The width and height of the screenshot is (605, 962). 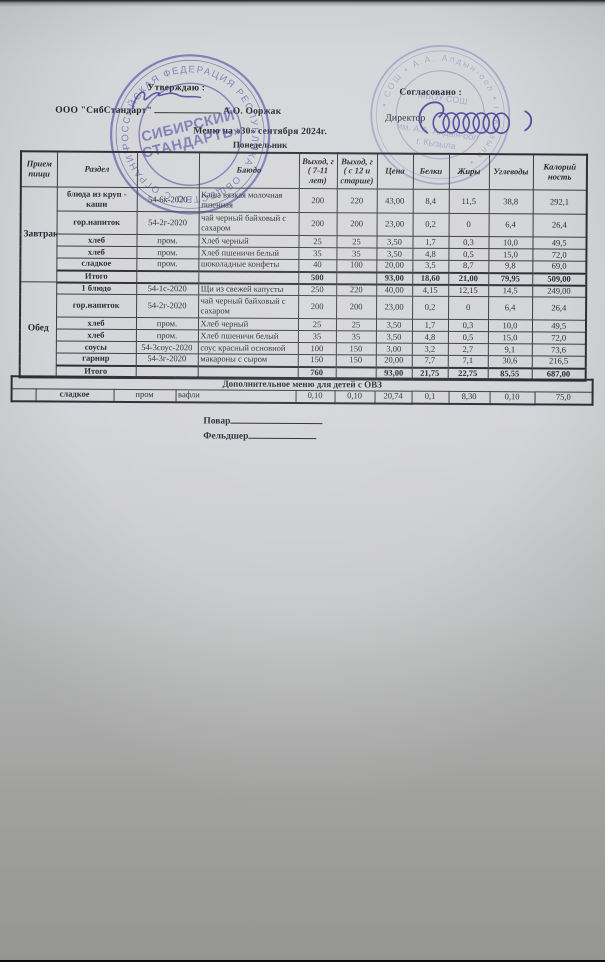 What do you see at coordinates (509, 349) in the screenshot?
I see `cell-carbs: 9,1` at bounding box center [509, 349].